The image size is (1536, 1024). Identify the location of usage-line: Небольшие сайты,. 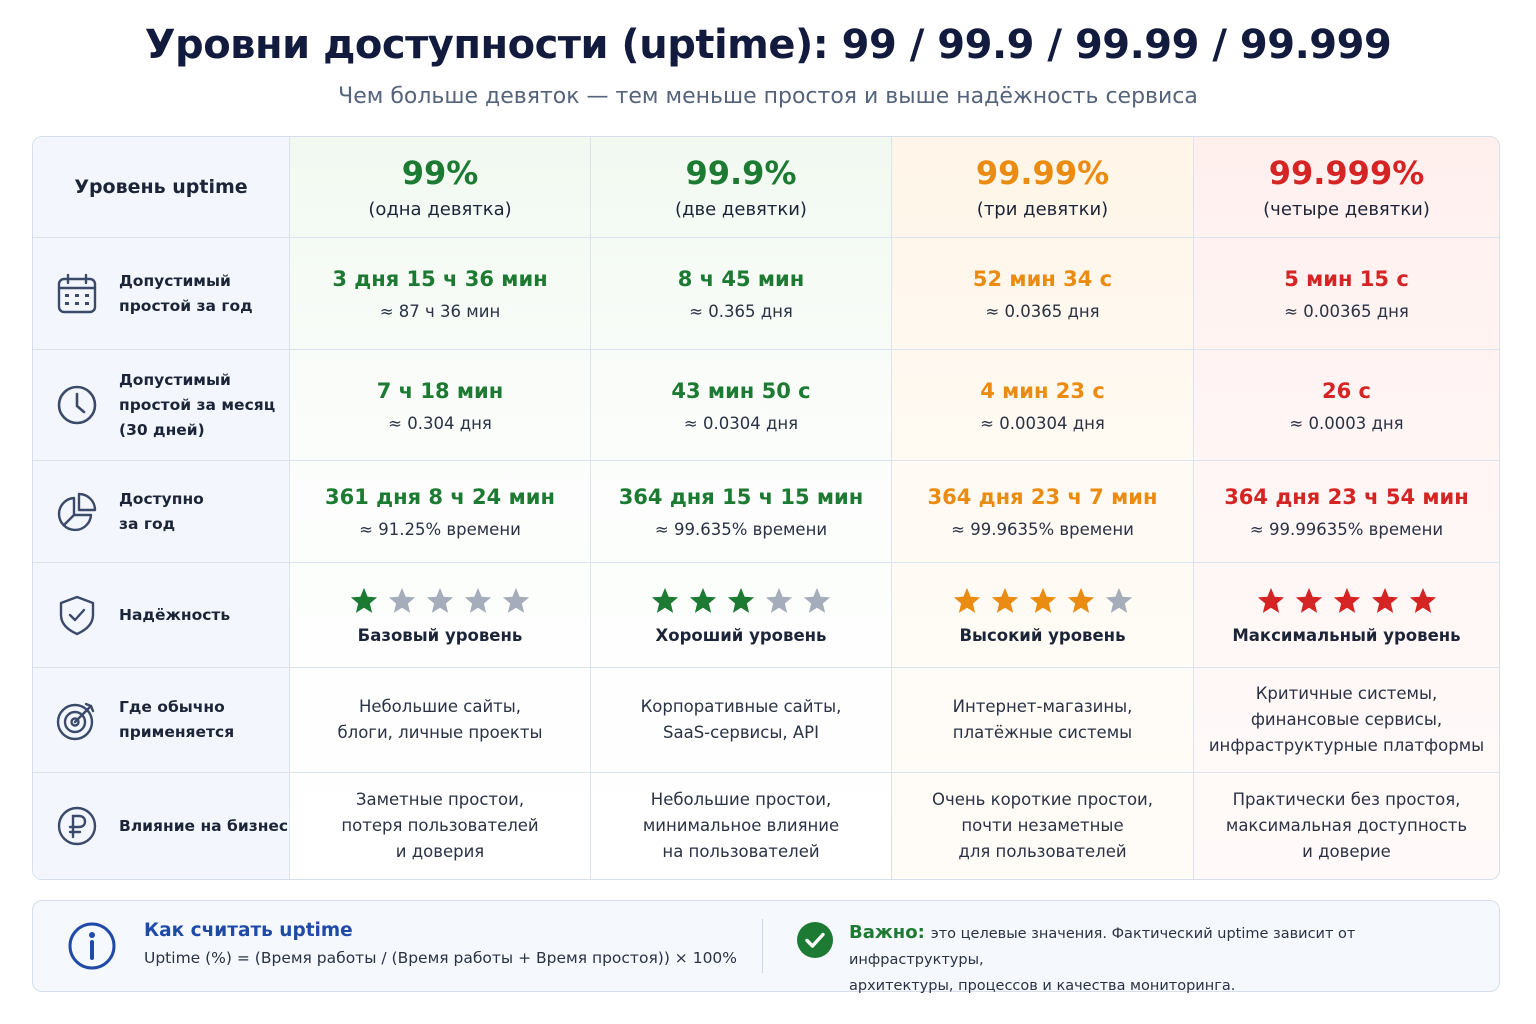
(440, 706).